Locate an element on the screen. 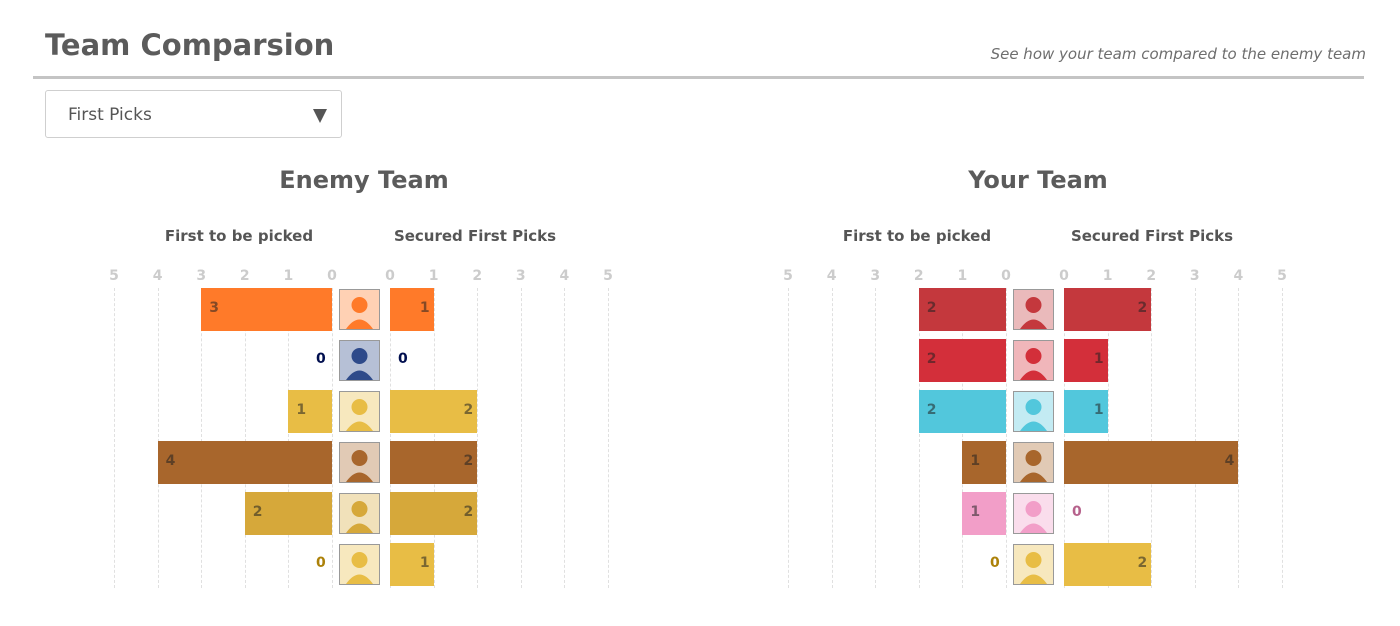  dropdown-selected-value: First Picks is located at coordinates (110, 115).